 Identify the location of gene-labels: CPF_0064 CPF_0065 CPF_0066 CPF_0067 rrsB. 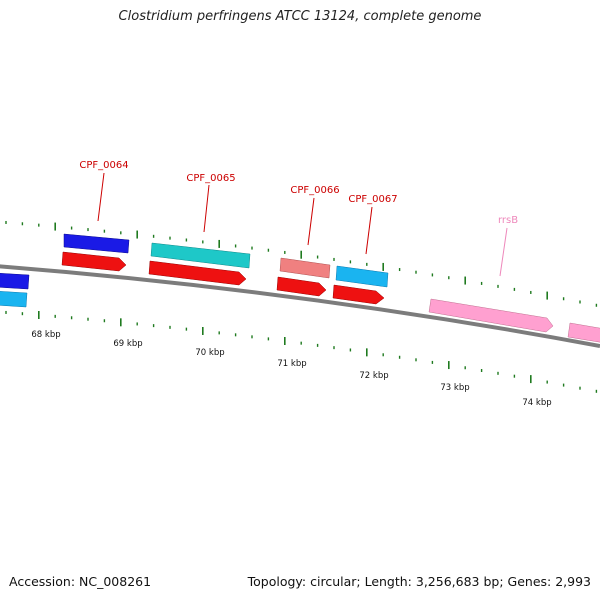
(298, 193).